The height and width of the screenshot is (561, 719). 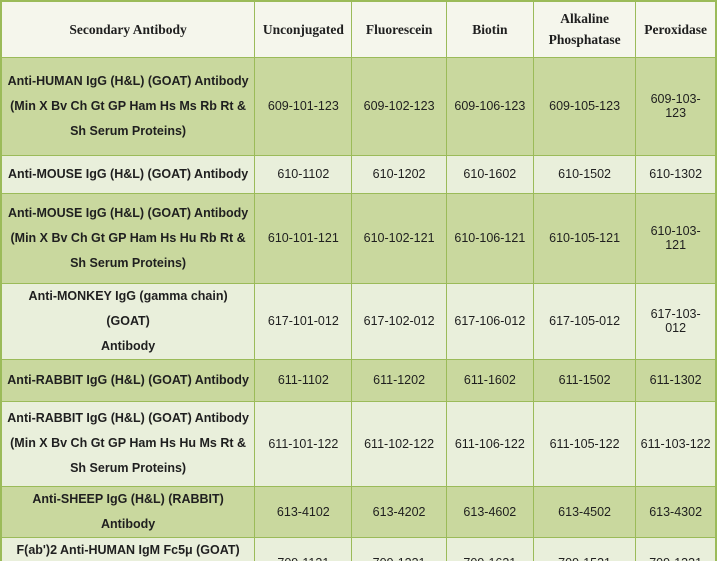 I want to click on catalog-number-cell: 611-106-122, so click(x=489, y=443).